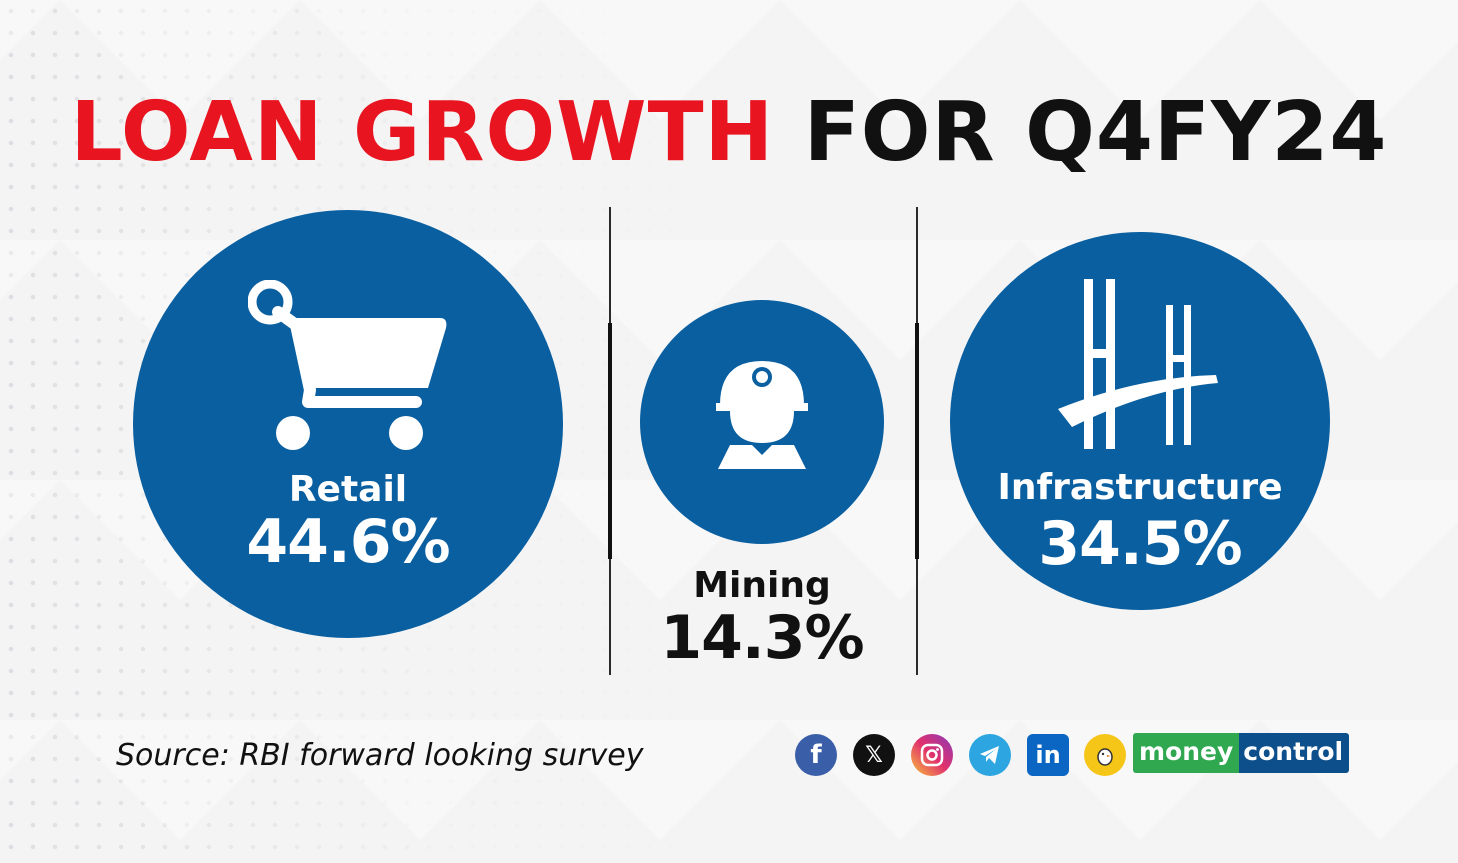  I want to click on koo-icon, so click(1105, 755).